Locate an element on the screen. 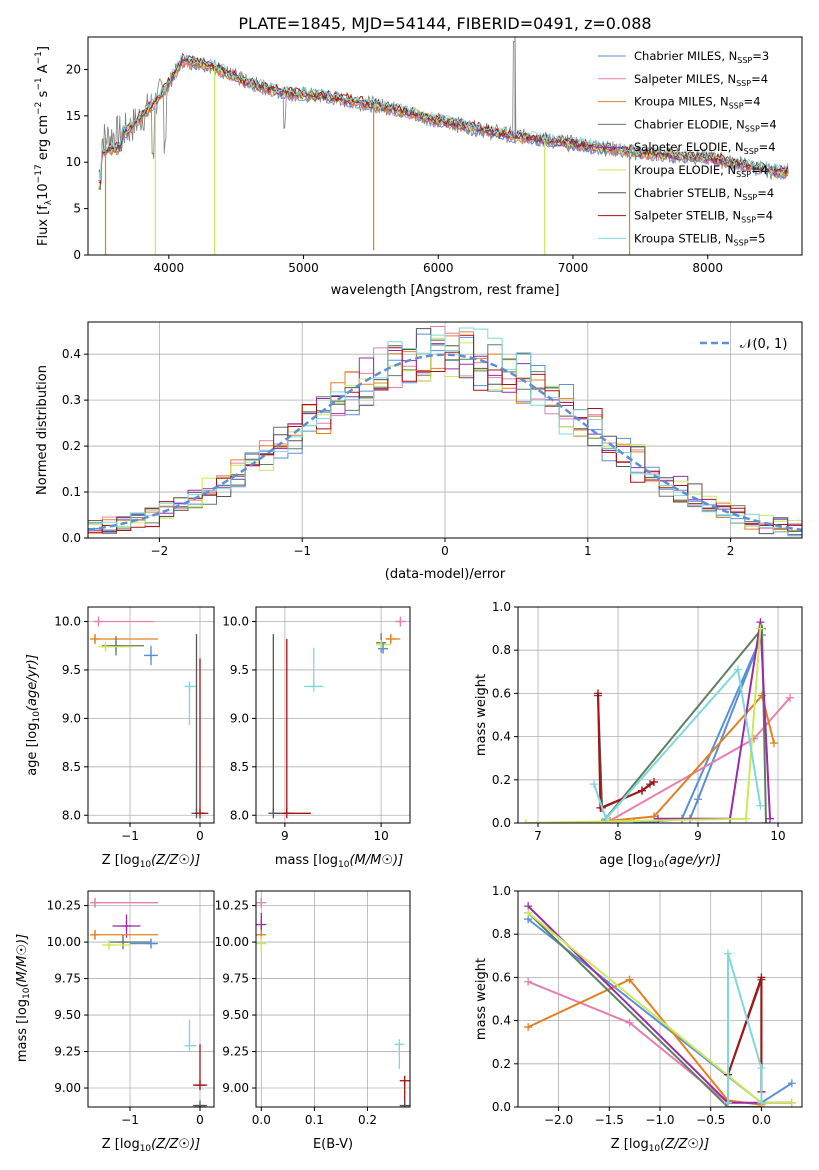 This screenshot has width=819, height=1170. x-tick-label: −1.0 is located at coordinates (659, 1120).